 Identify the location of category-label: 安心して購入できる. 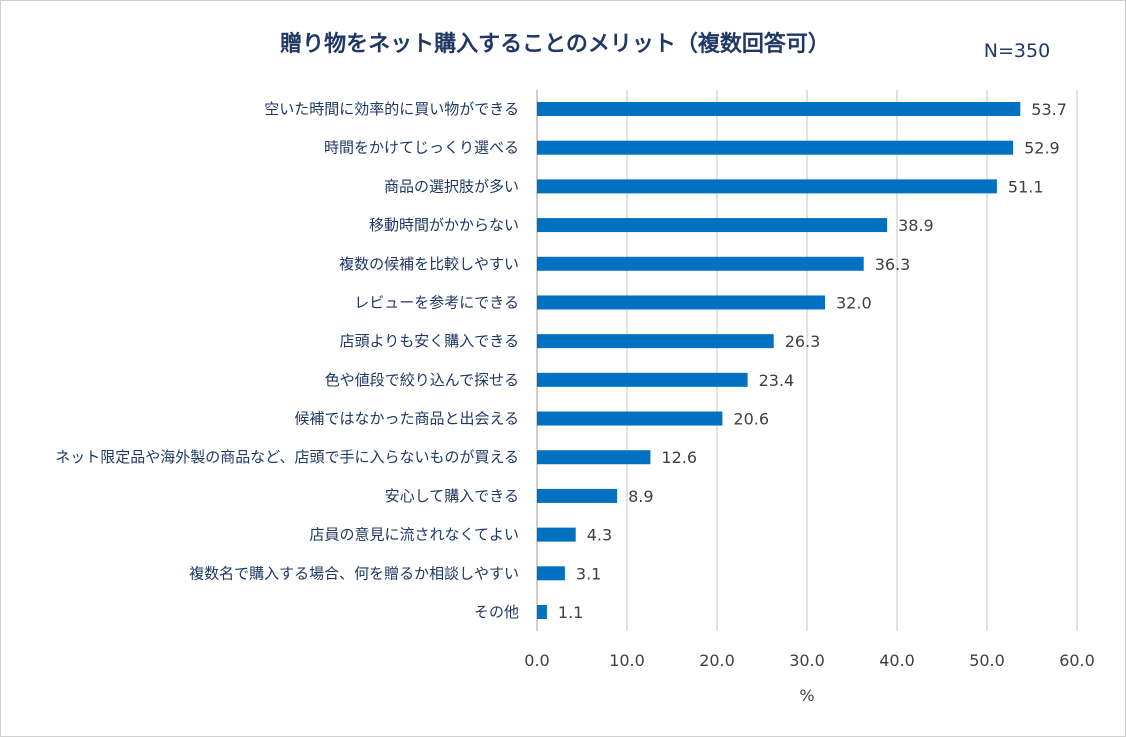
(452, 496).